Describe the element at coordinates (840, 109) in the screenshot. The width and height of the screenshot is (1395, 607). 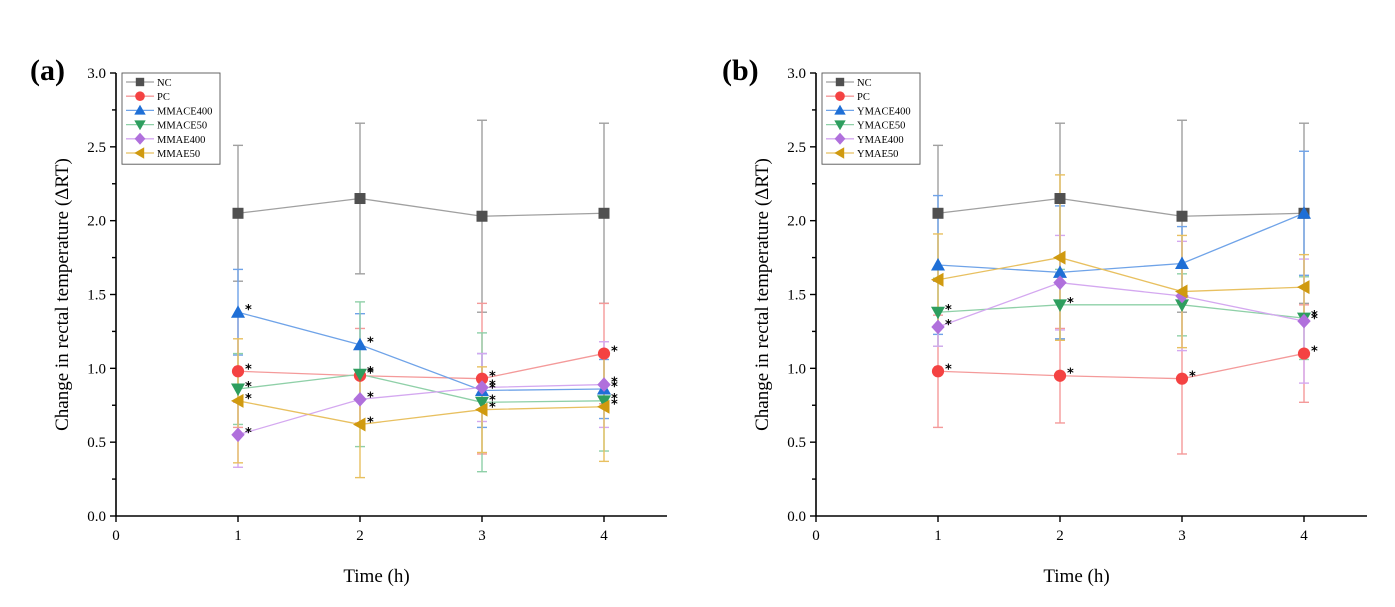
I see `legend-marker-ymace400` at that location.